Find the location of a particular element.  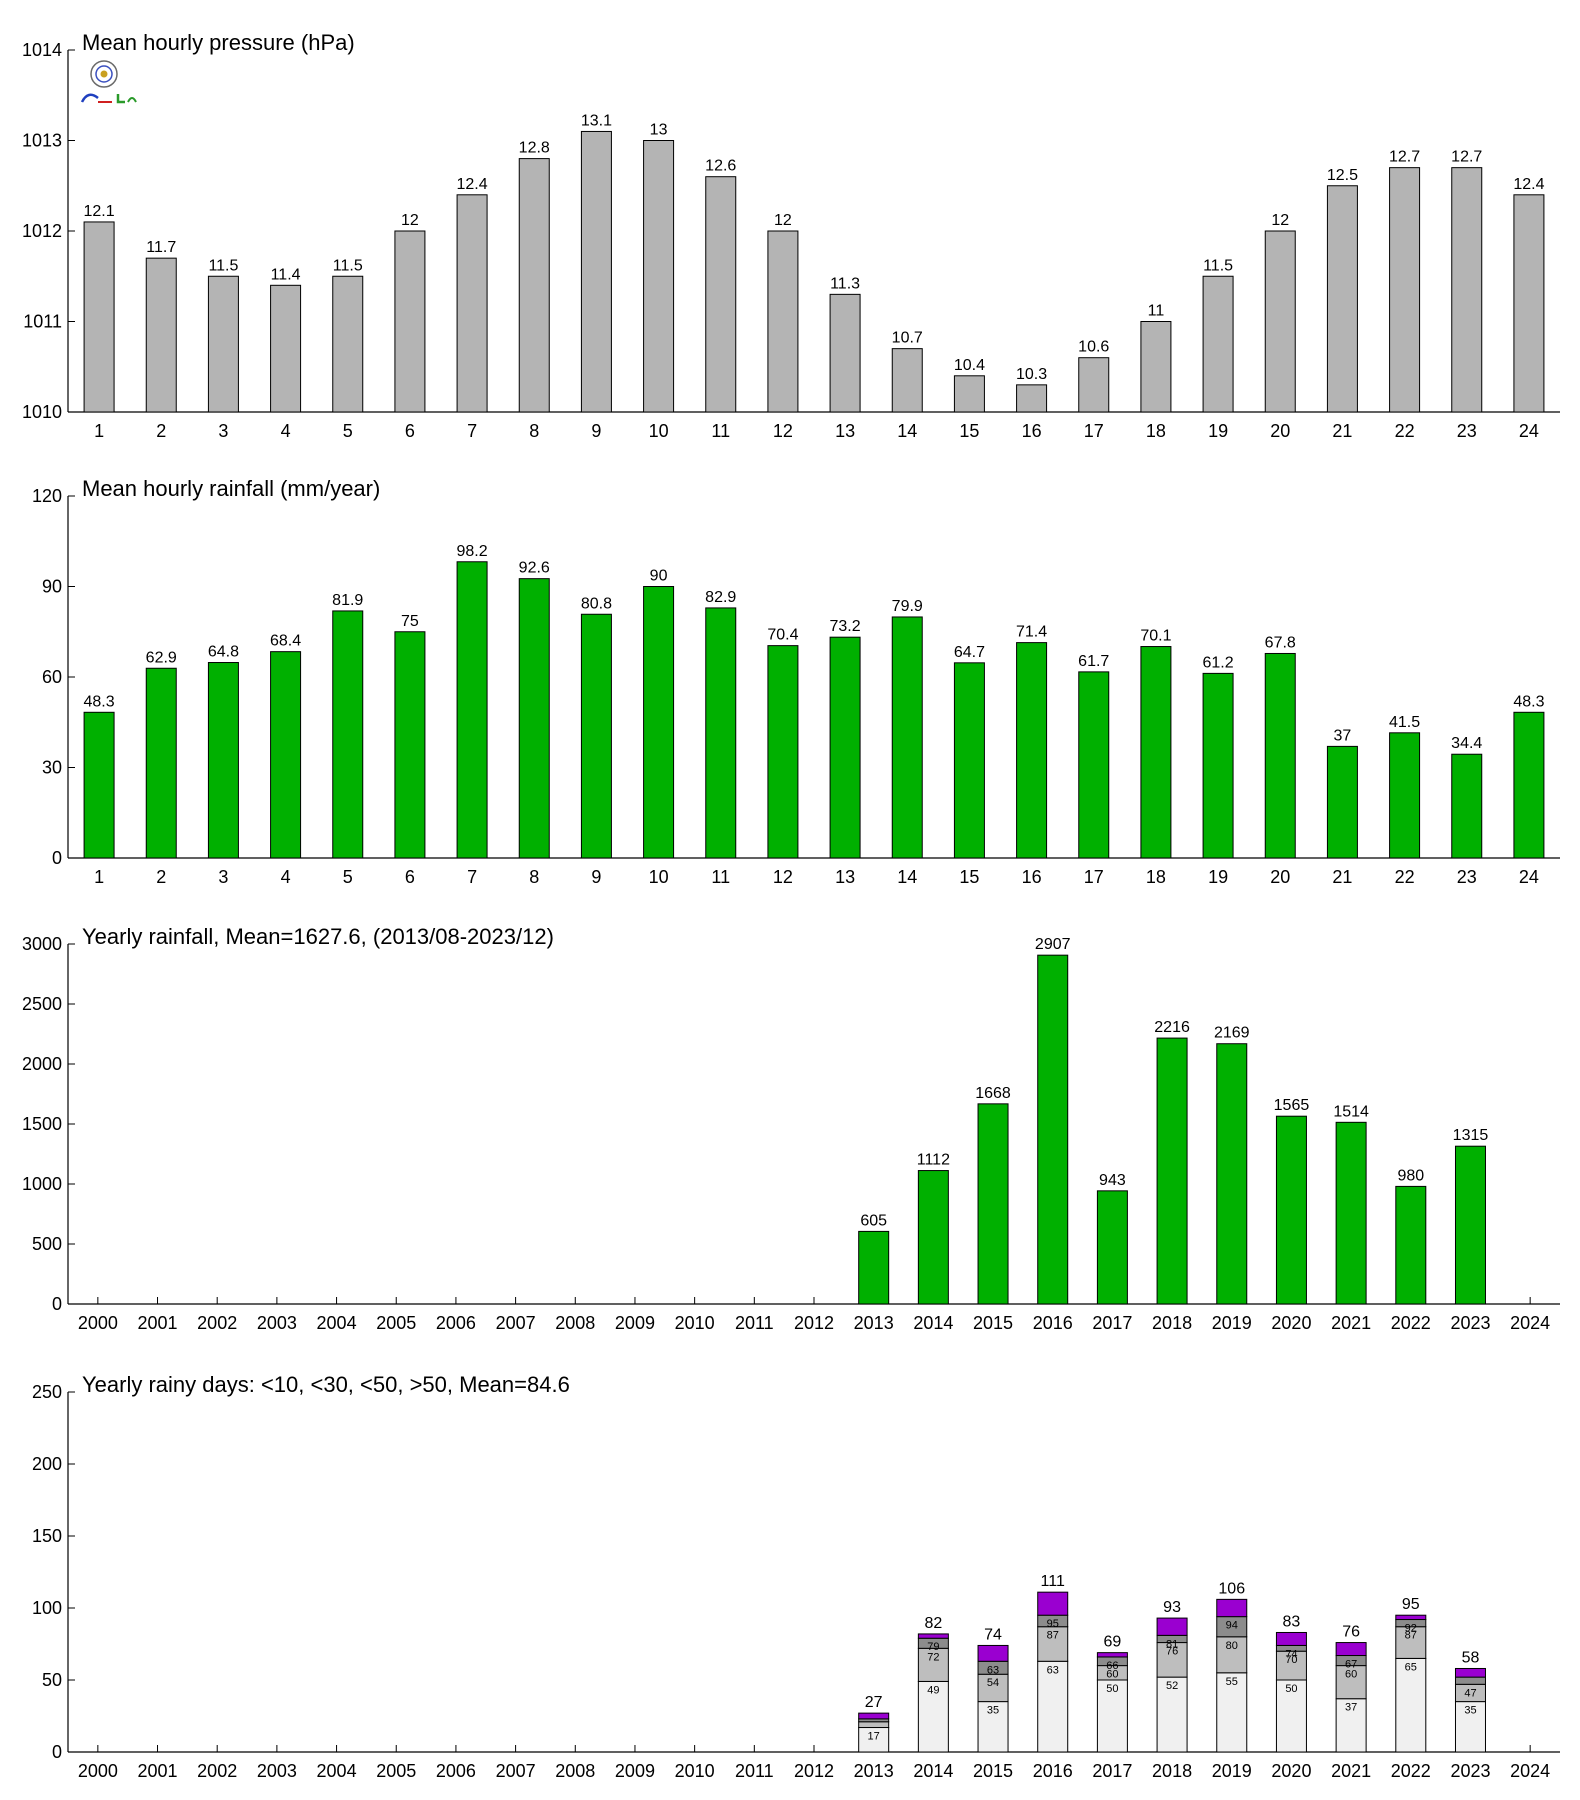

x-tick-label: 13 is located at coordinates (845, 431).